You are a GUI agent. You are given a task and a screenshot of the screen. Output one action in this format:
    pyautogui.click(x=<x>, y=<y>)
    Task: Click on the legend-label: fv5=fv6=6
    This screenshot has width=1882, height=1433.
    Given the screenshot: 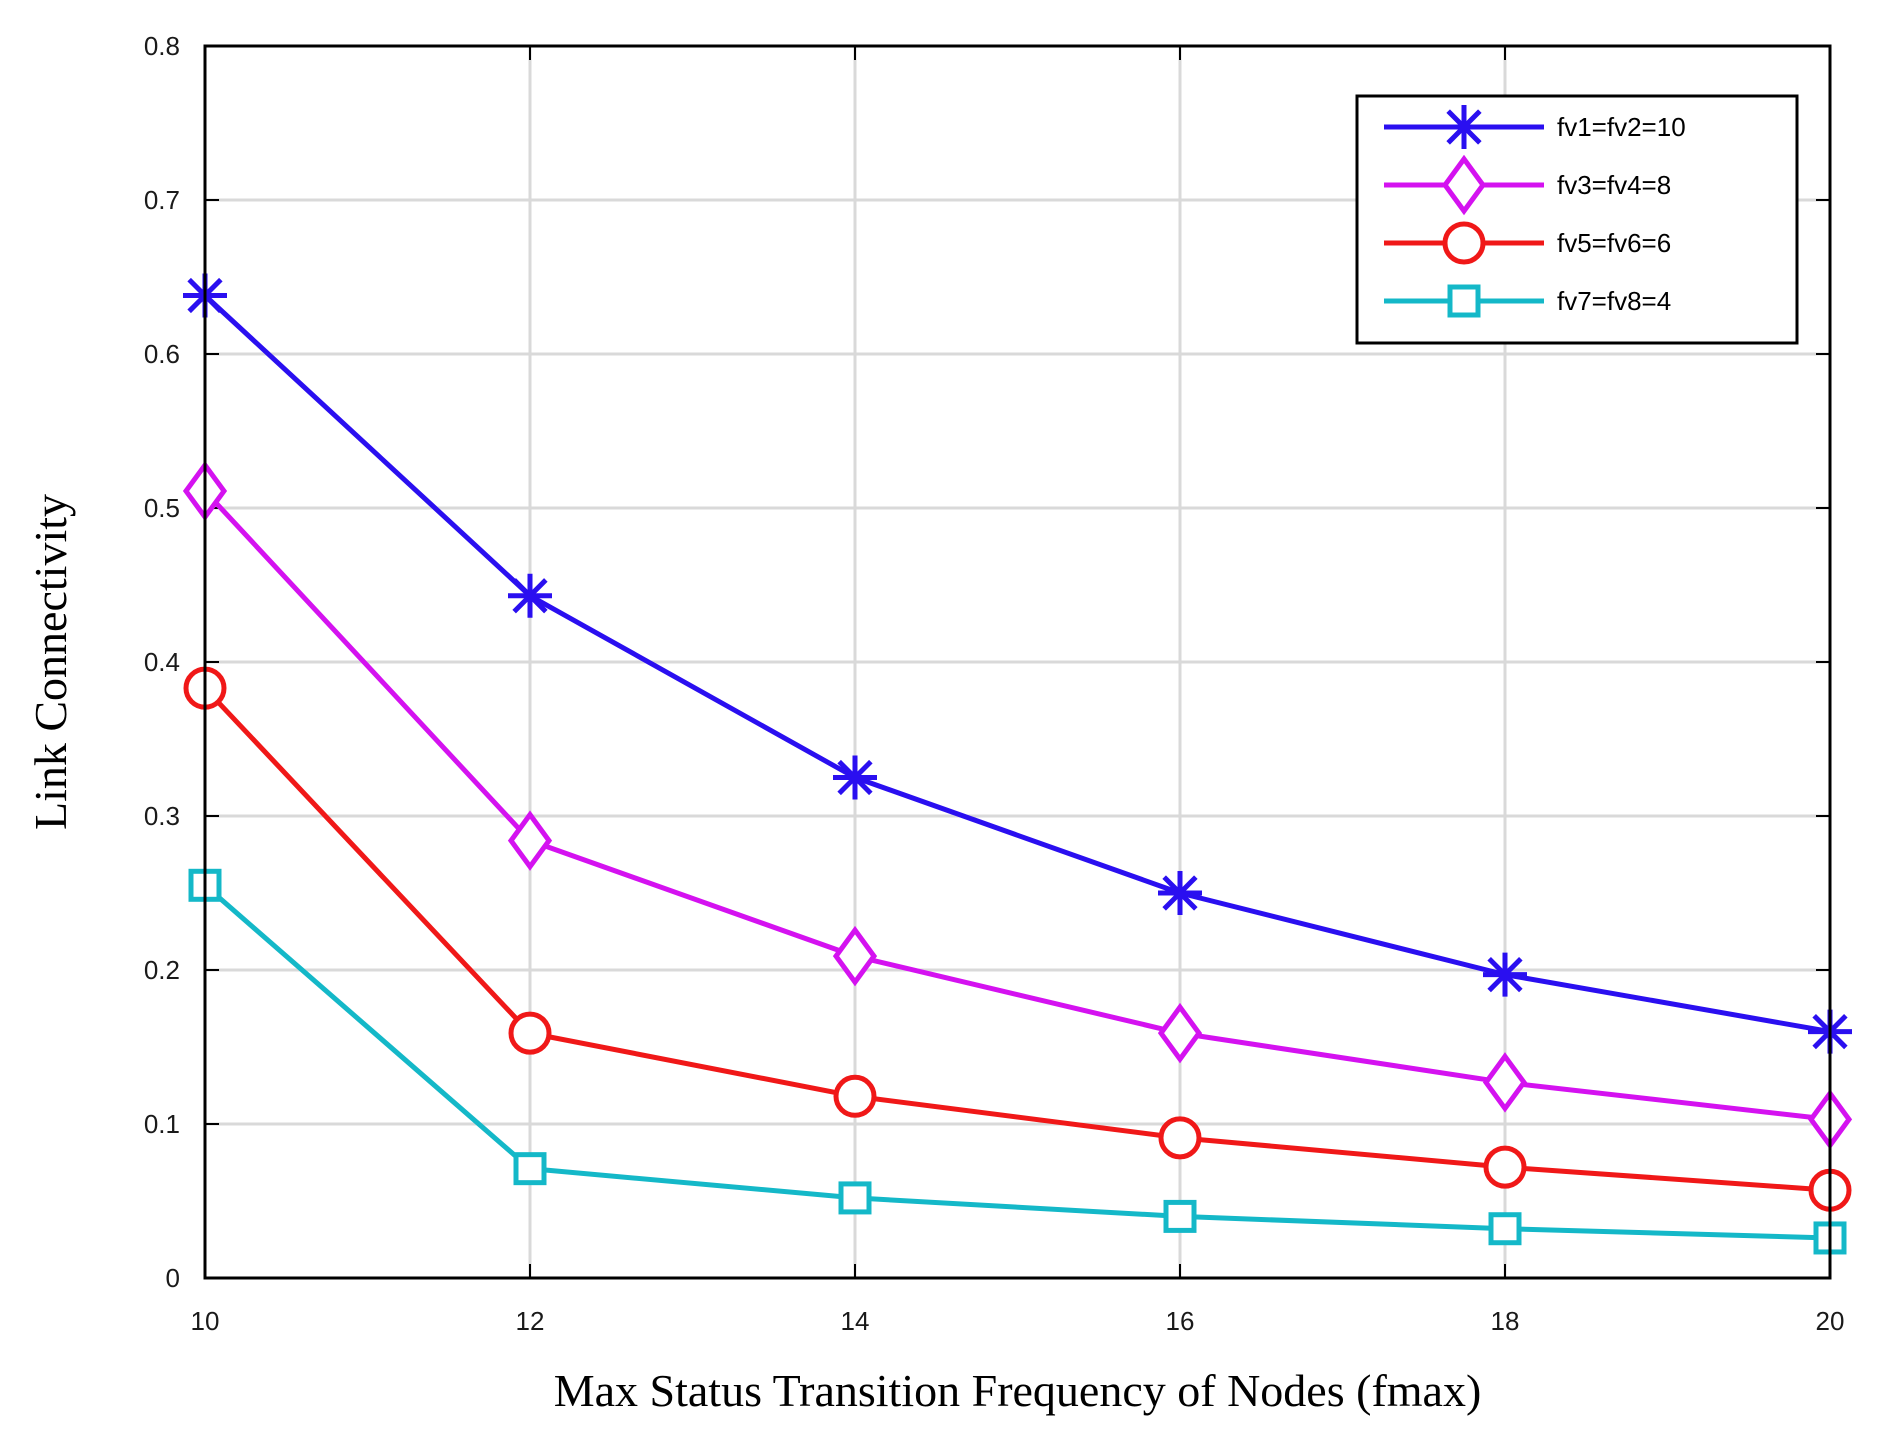 What is the action you would take?
    pyautogui.click(x=1614, y=243)
    